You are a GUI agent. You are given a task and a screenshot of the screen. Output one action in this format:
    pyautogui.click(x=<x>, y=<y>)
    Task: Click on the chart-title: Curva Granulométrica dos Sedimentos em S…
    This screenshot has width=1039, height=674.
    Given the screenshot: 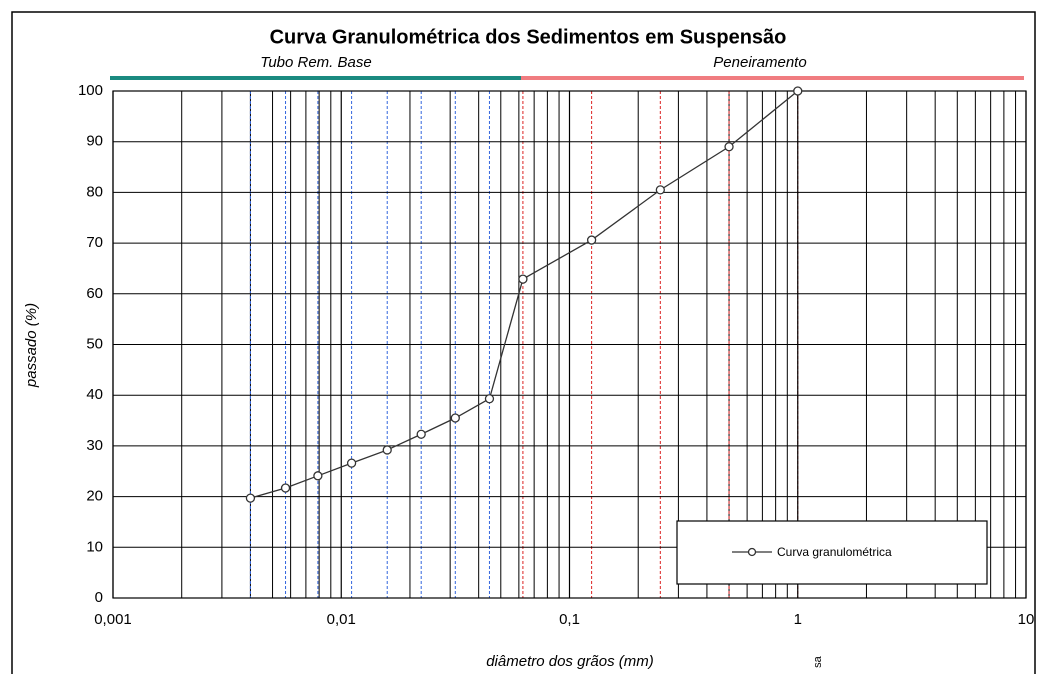 What is the action you would take?
    pyautogui.click(x=528, y=37)
    